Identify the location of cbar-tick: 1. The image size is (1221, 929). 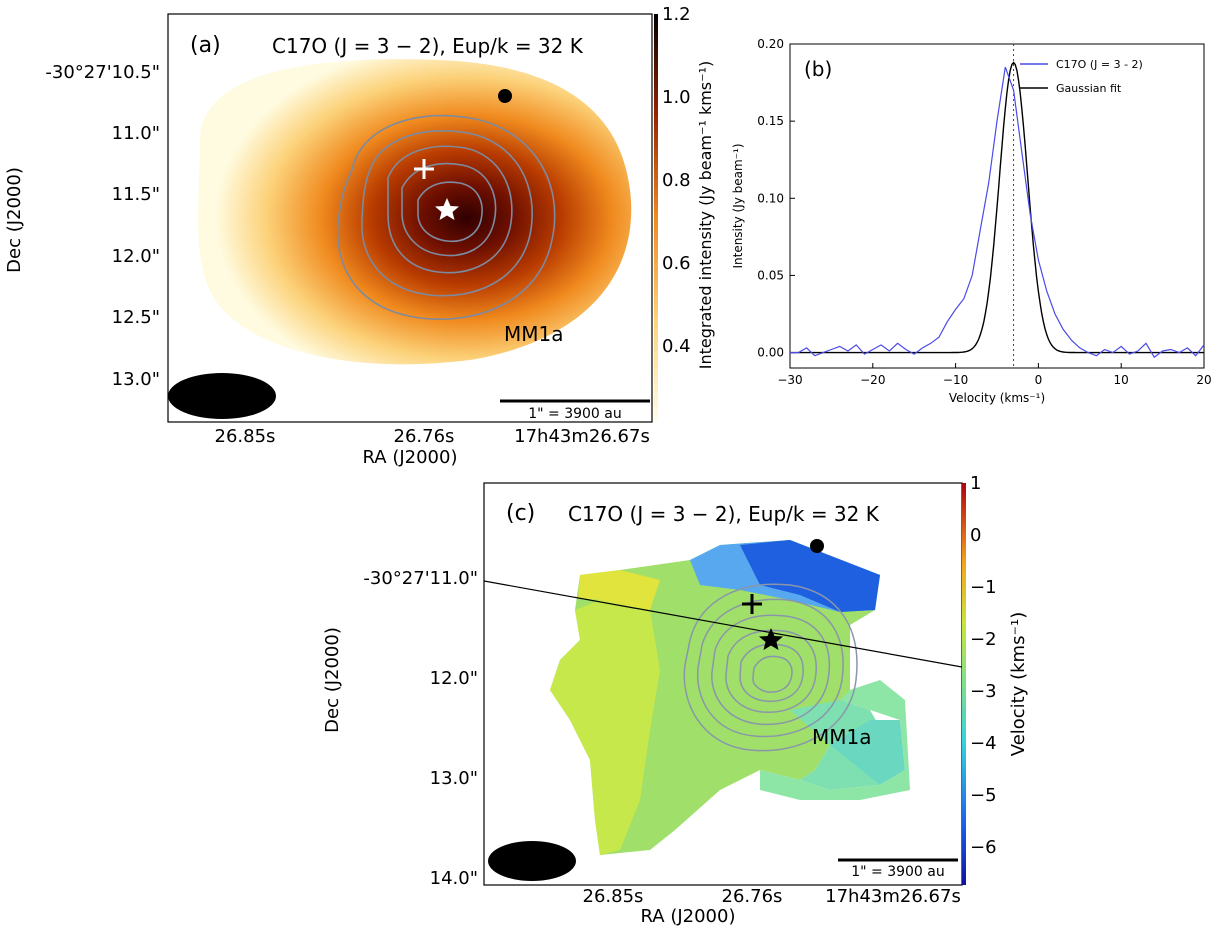
(975, 483).